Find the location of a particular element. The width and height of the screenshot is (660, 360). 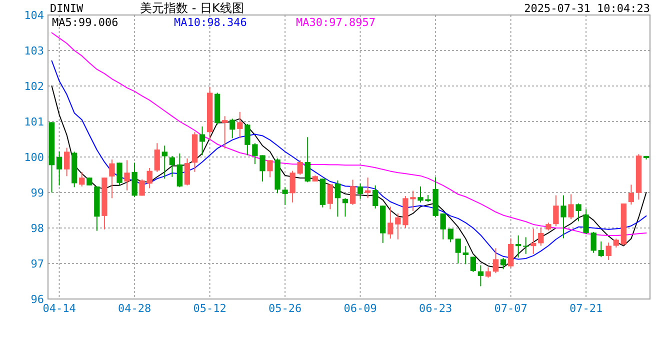

x-tick-label: 06-09 is located at coordinates (360, 308).